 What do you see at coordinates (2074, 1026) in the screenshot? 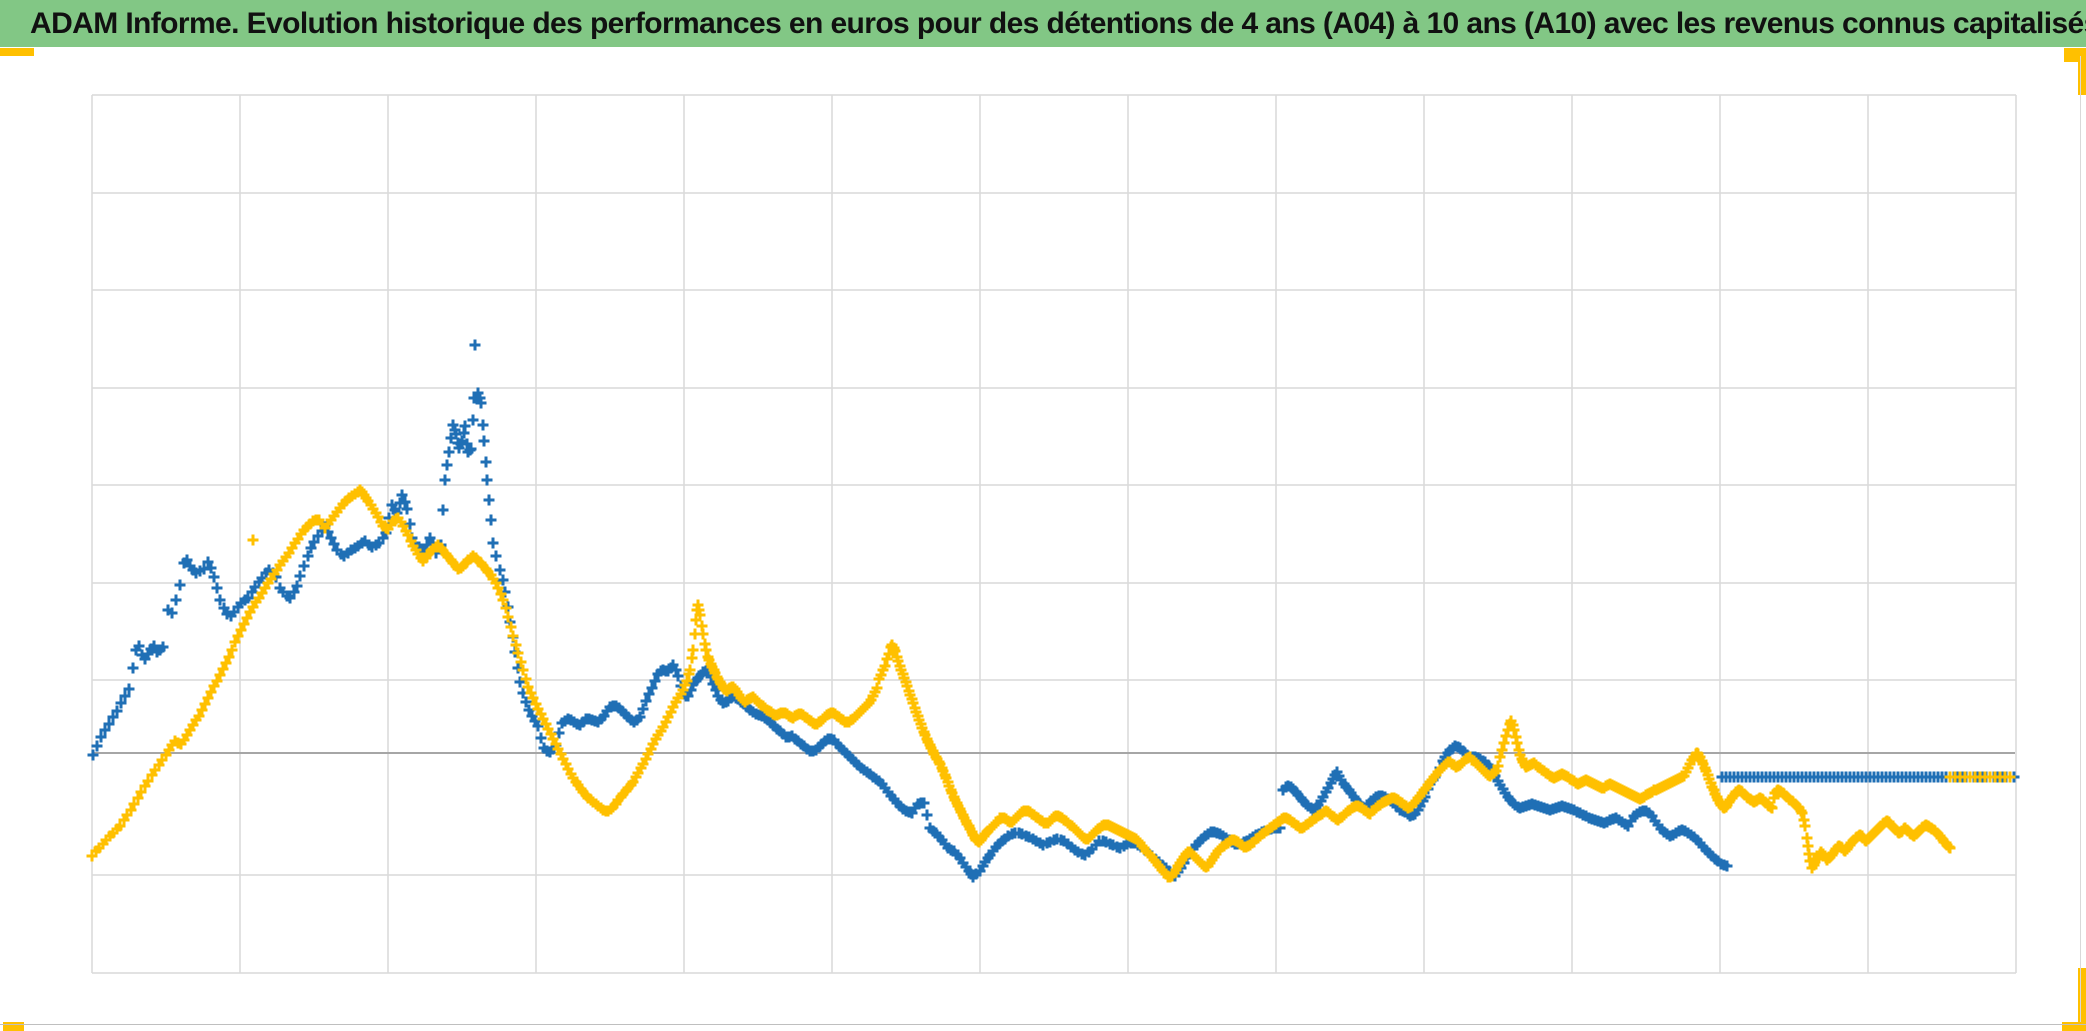
I see `accent-bottom-right-h` at bounding box center [2074, 1026].